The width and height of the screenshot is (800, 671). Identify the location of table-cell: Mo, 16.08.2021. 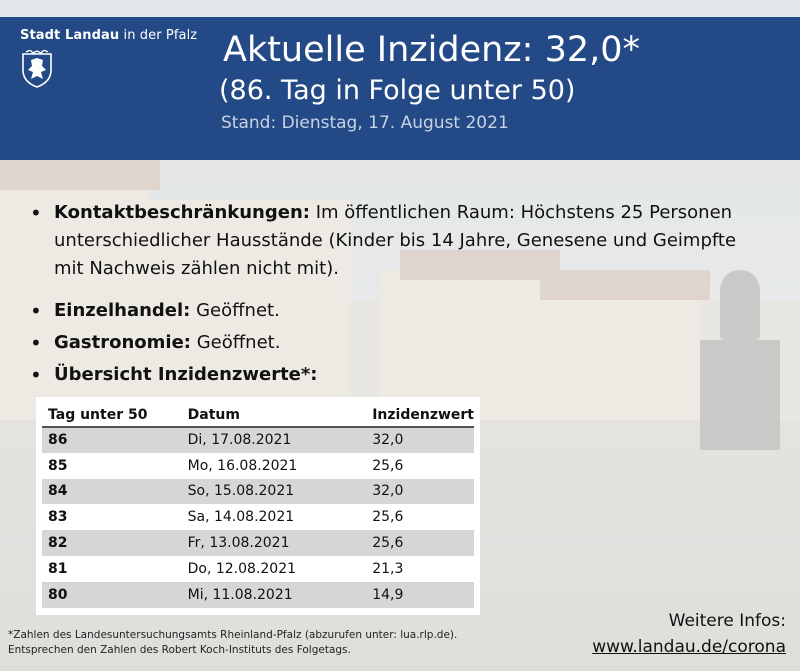
(242, 465).